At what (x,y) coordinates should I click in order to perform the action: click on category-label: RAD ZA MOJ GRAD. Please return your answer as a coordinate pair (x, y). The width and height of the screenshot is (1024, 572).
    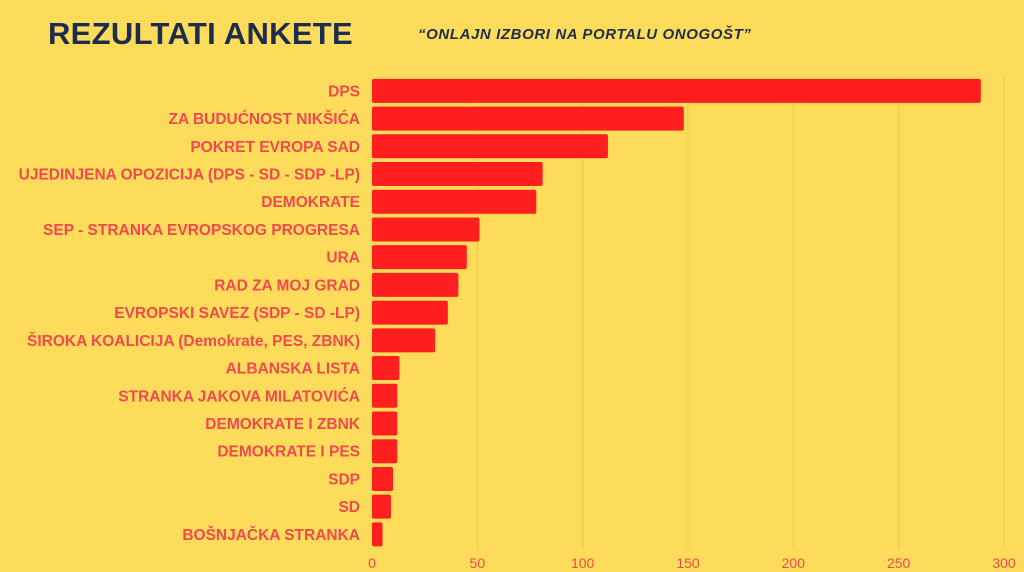
    Looking at the image, I should click on (287, 285).